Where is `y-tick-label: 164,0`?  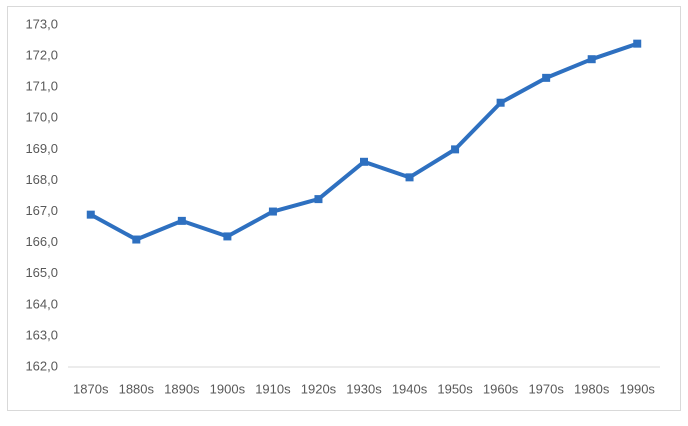
y-tick-label: 164,0 is located at coordinates (41, 303).